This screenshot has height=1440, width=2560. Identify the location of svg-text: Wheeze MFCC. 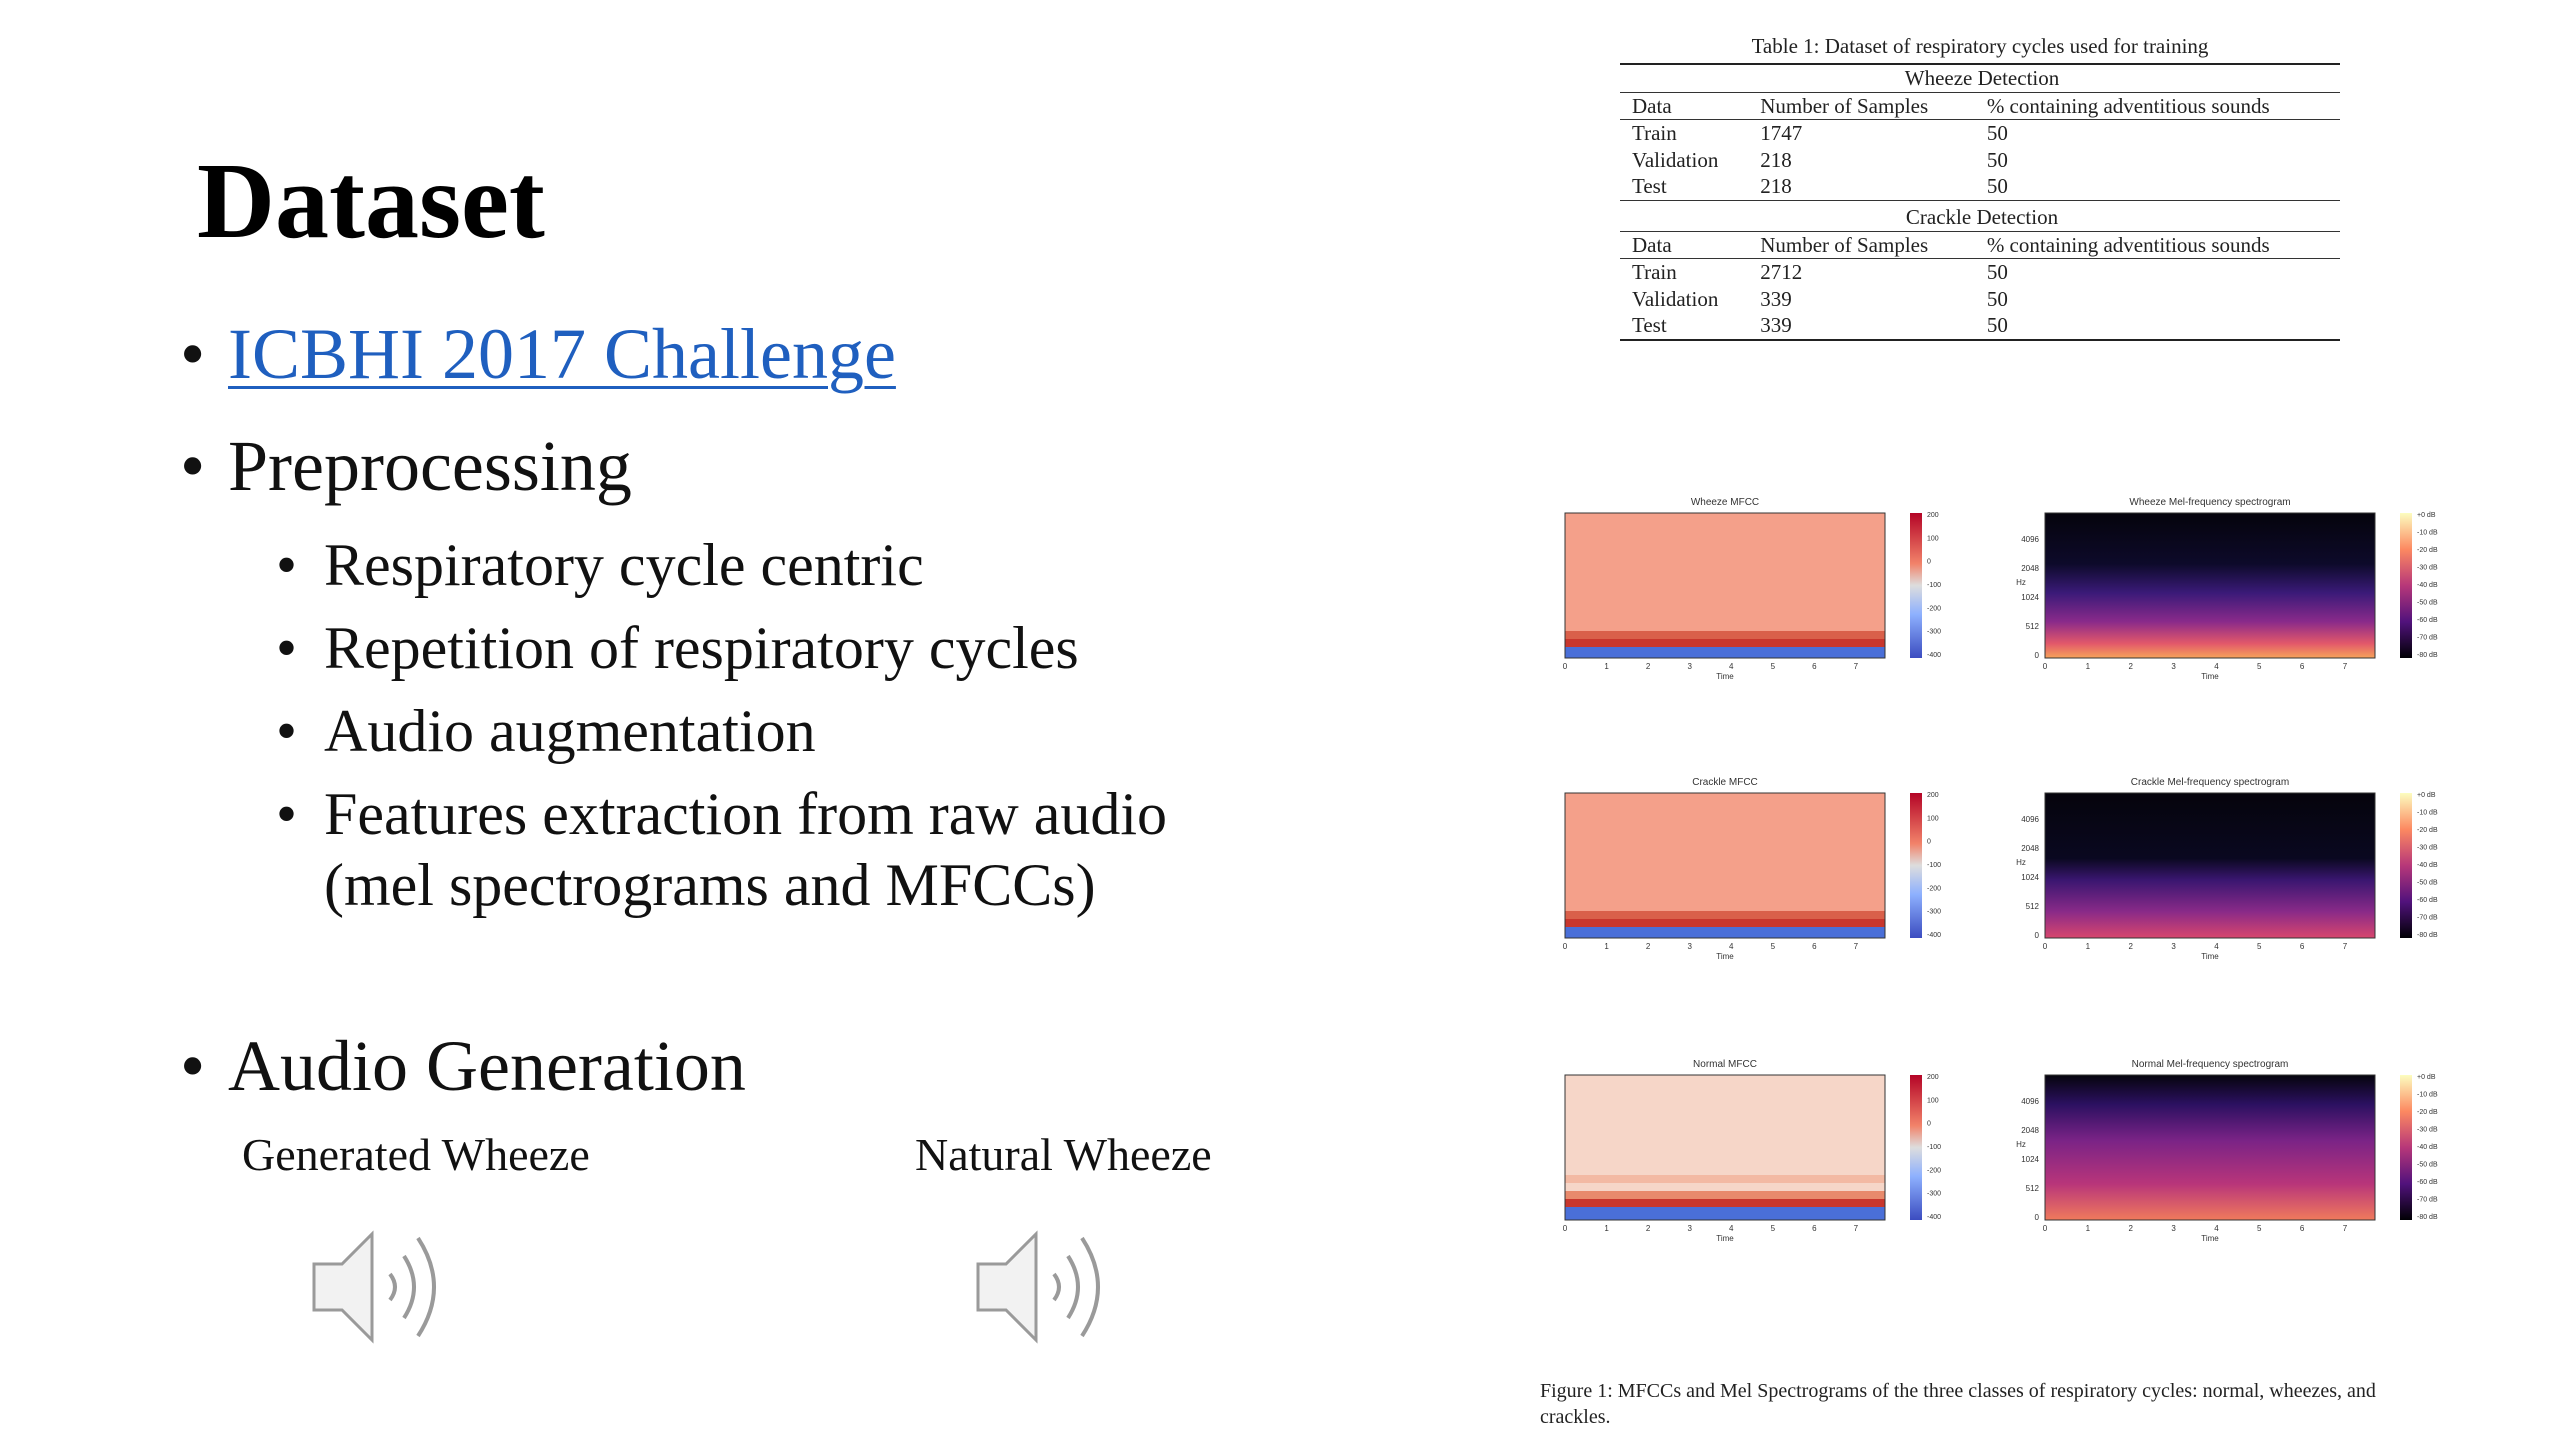
(1725, 502).